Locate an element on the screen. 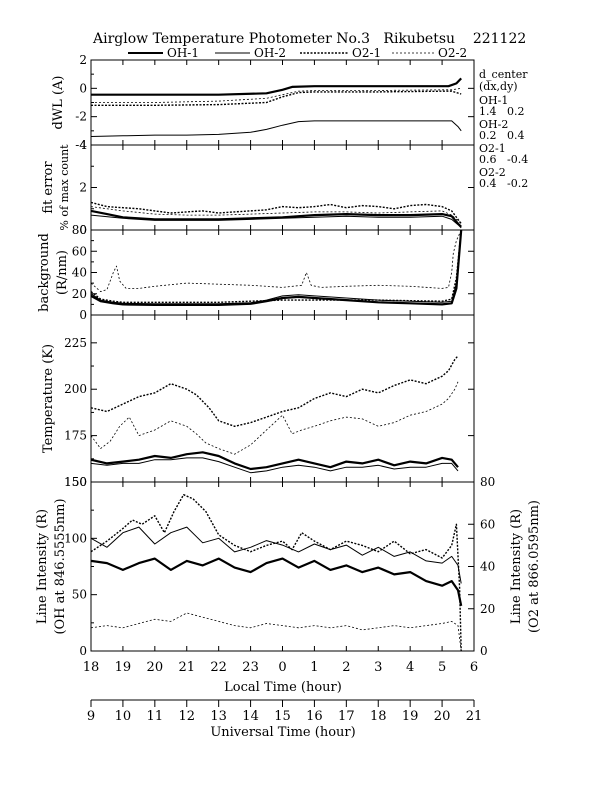  side-info-name-oh1: OH-1 is located at coordinates (493, 100).